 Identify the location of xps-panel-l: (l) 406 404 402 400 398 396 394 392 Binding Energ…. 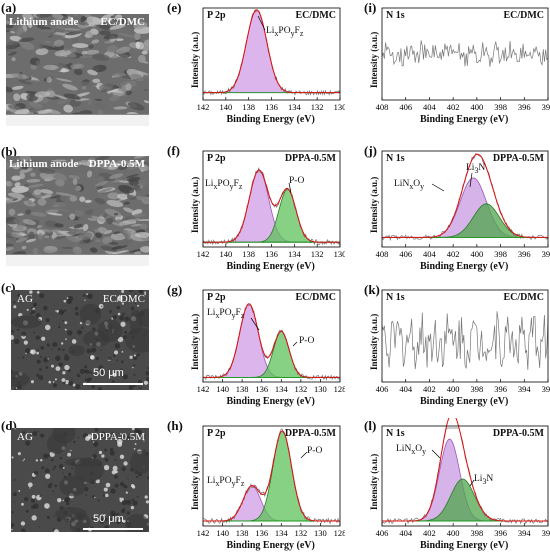
(455, 488).